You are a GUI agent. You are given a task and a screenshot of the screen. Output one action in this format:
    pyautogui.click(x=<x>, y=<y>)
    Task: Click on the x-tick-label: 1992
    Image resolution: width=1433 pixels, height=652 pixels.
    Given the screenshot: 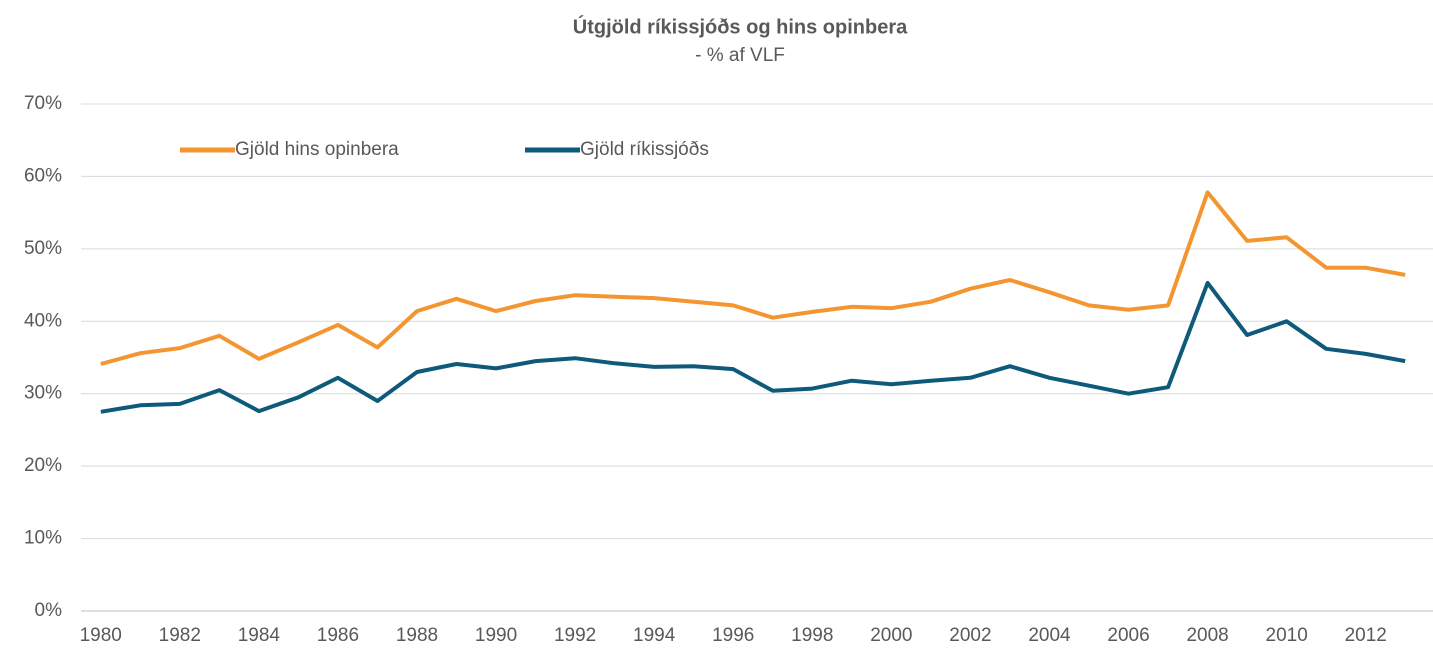 What is the action you would take?
    pyautogui.click(x=575, y=635)
    